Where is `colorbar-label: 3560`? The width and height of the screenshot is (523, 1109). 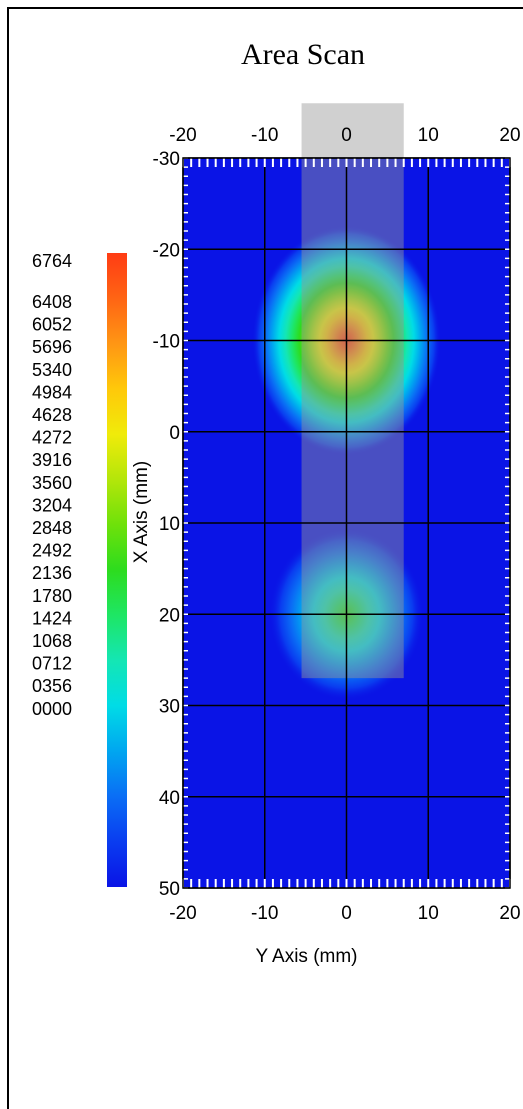 colorbar-label: 3560 is located at coordinates (52, 483).